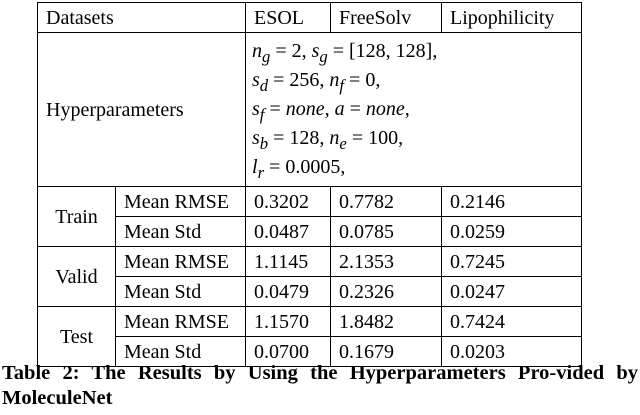  I want to click on value-cell: 0.7424, so click(511, 321).